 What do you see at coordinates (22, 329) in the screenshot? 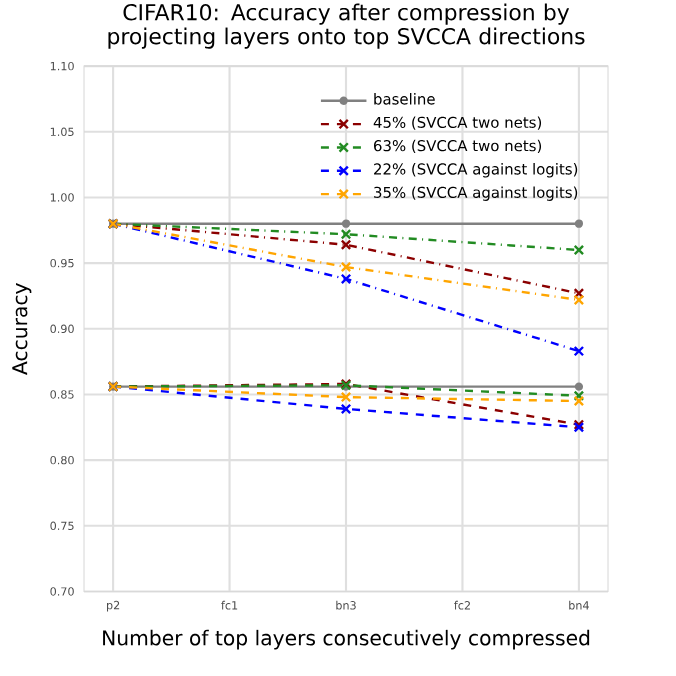
I see `y-axis-title: Accuracy` at bounding box center [22, 329].